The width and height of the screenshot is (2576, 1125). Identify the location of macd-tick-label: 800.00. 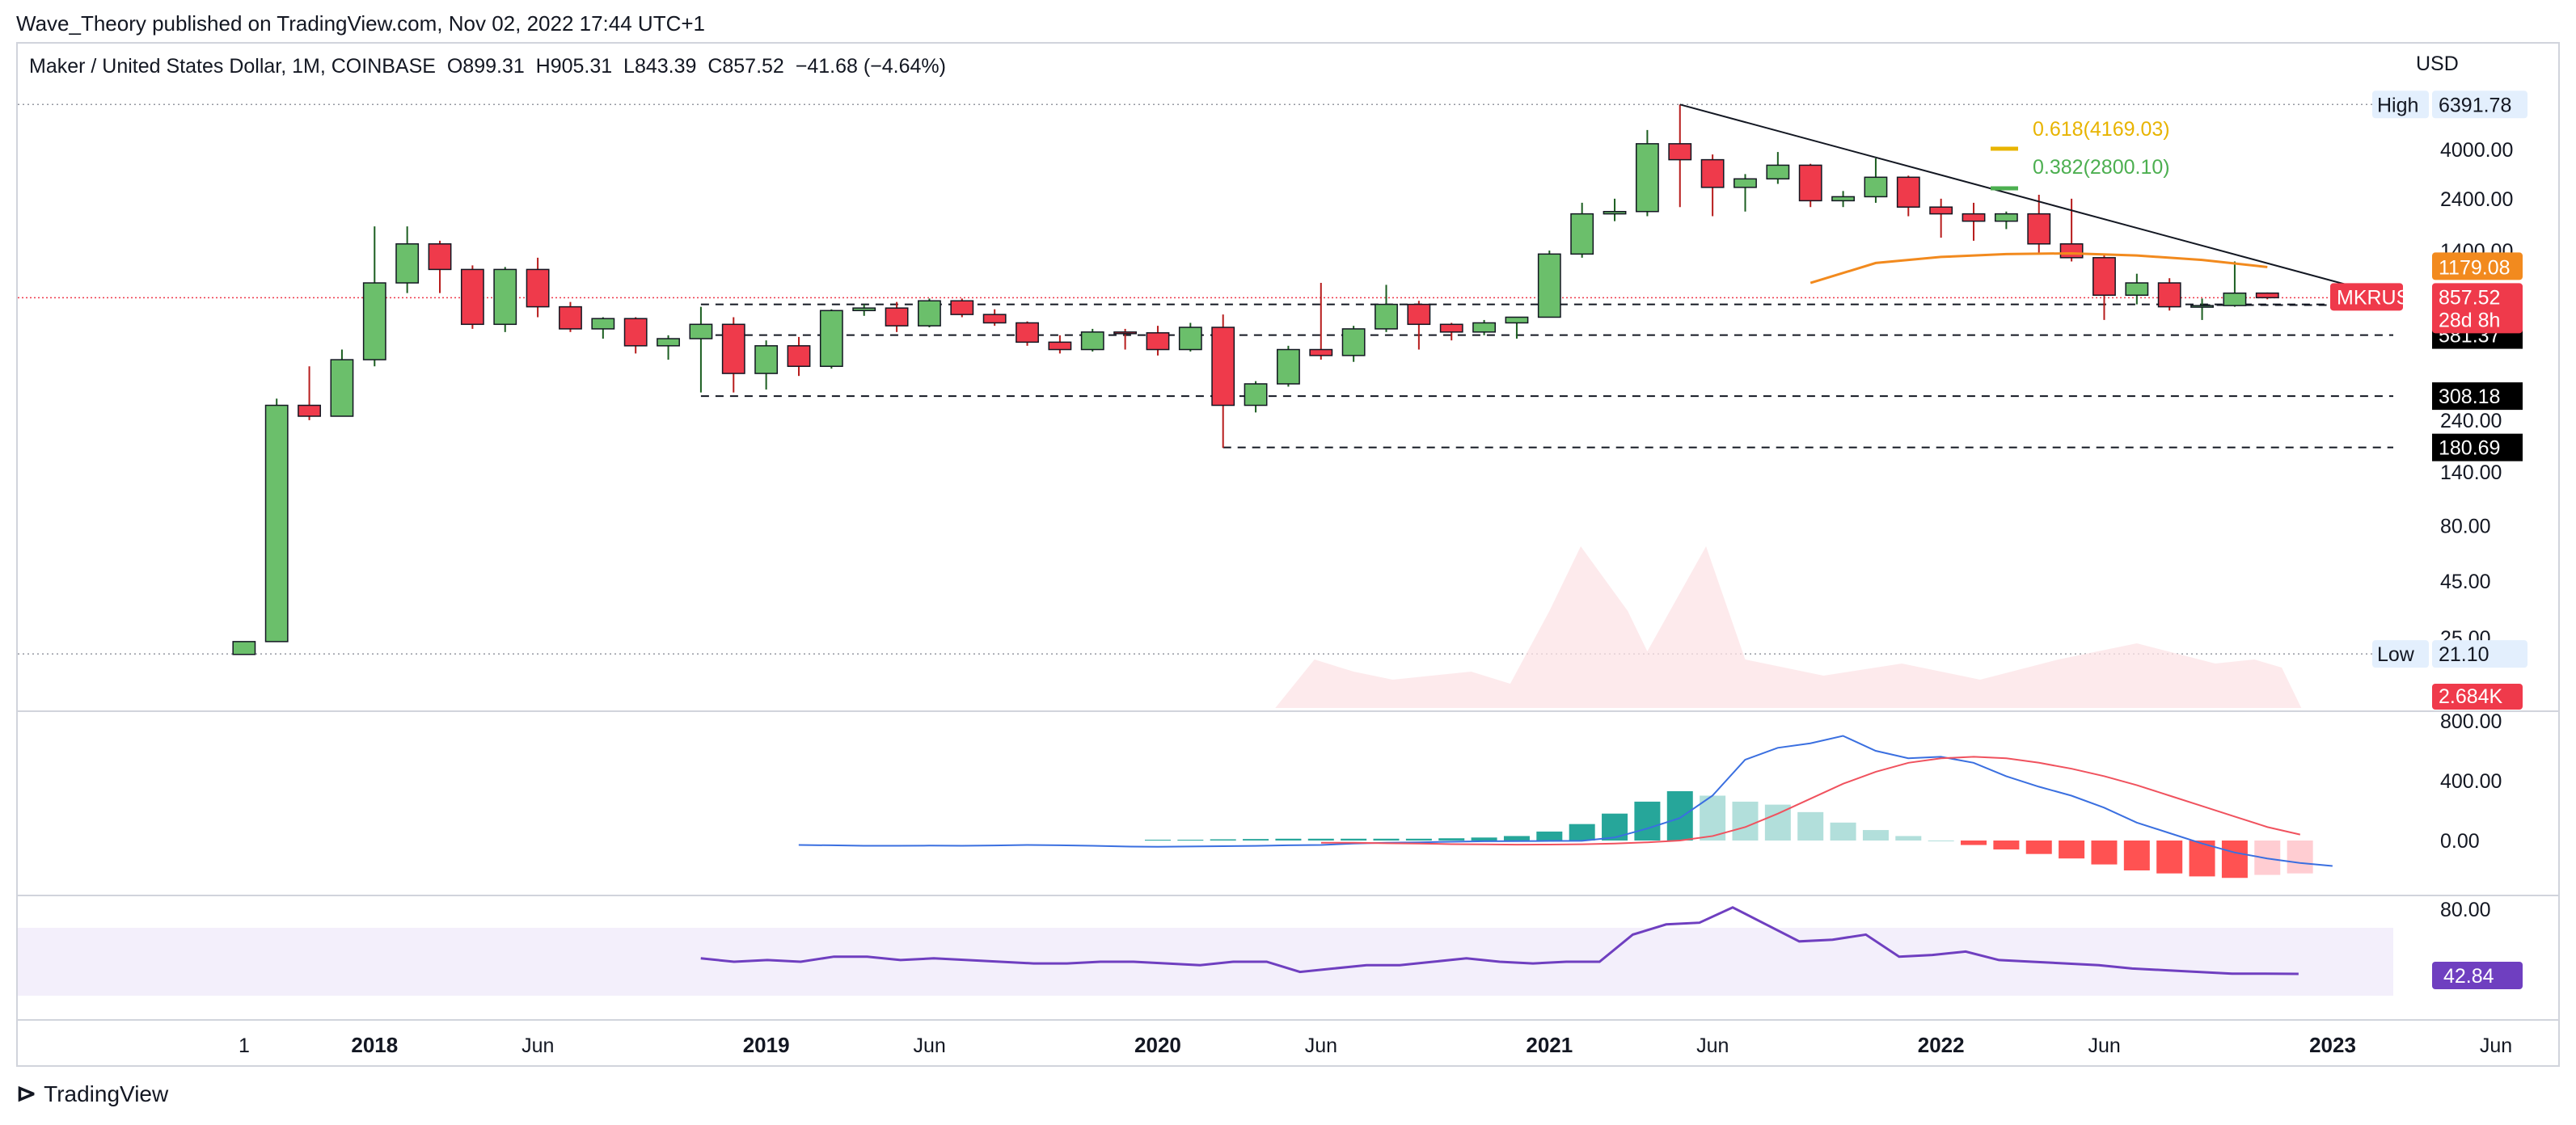
(2471, 721).